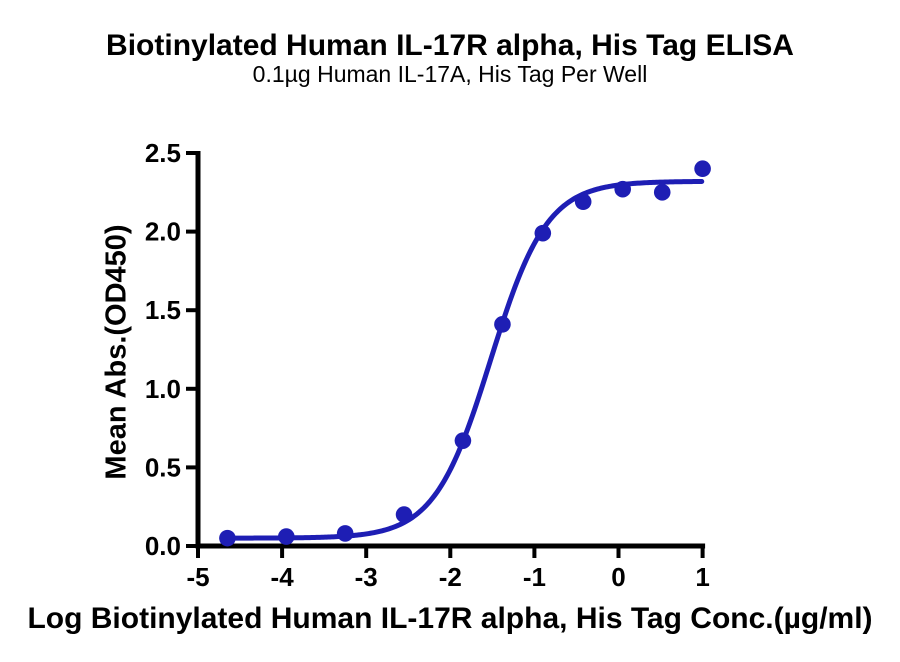 The image size is (900, 662). What do you see at coordinates (283, 577) in the screenshot?
I see `x-tick-label: -4` at bounding box center [283, 577].